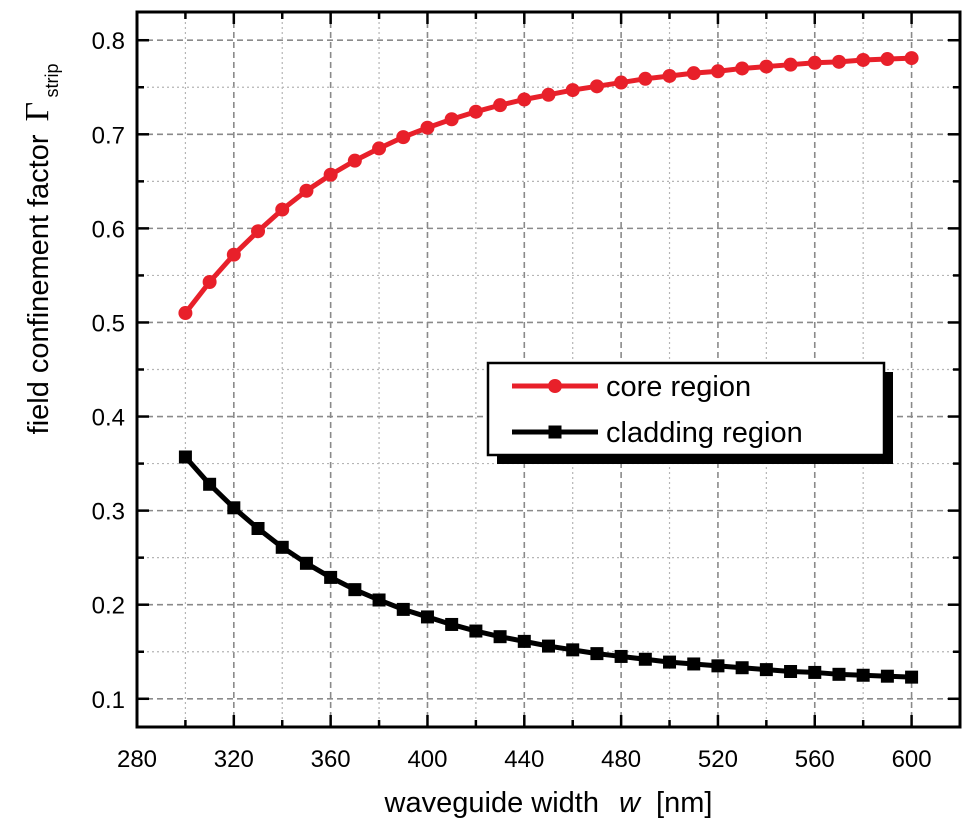 The height and width of the screenshot is (824, 968). I want to click on y-axis-title-subscript: strip, so click(52, 80).